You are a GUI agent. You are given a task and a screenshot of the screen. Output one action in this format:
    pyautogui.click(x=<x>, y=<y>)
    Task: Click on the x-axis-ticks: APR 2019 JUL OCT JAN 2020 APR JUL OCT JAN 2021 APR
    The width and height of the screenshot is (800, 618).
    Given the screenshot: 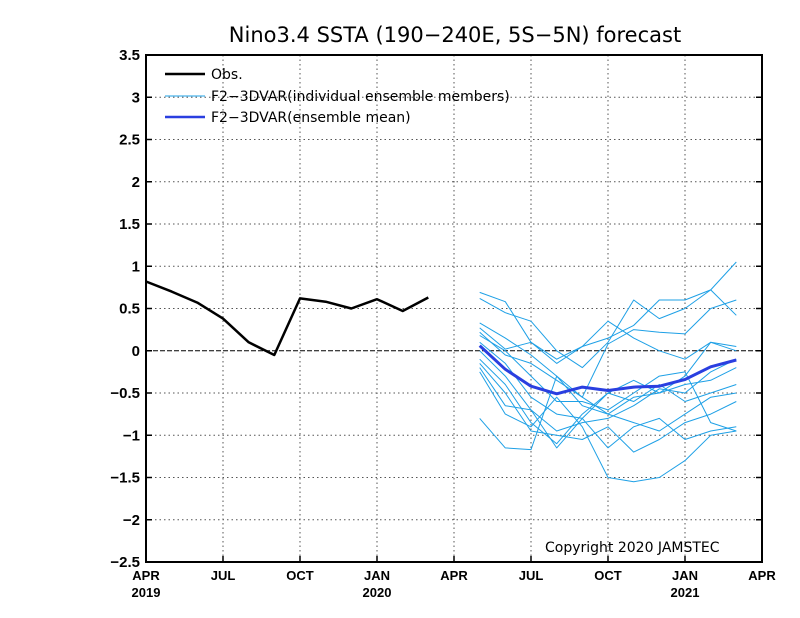 What is the action you would take?
    pyautogui.click(x=454, y=578)
    